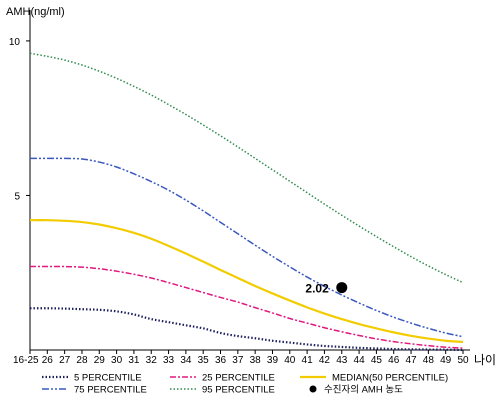  I want to click on x-tick-label: 46, so click(394, 360).